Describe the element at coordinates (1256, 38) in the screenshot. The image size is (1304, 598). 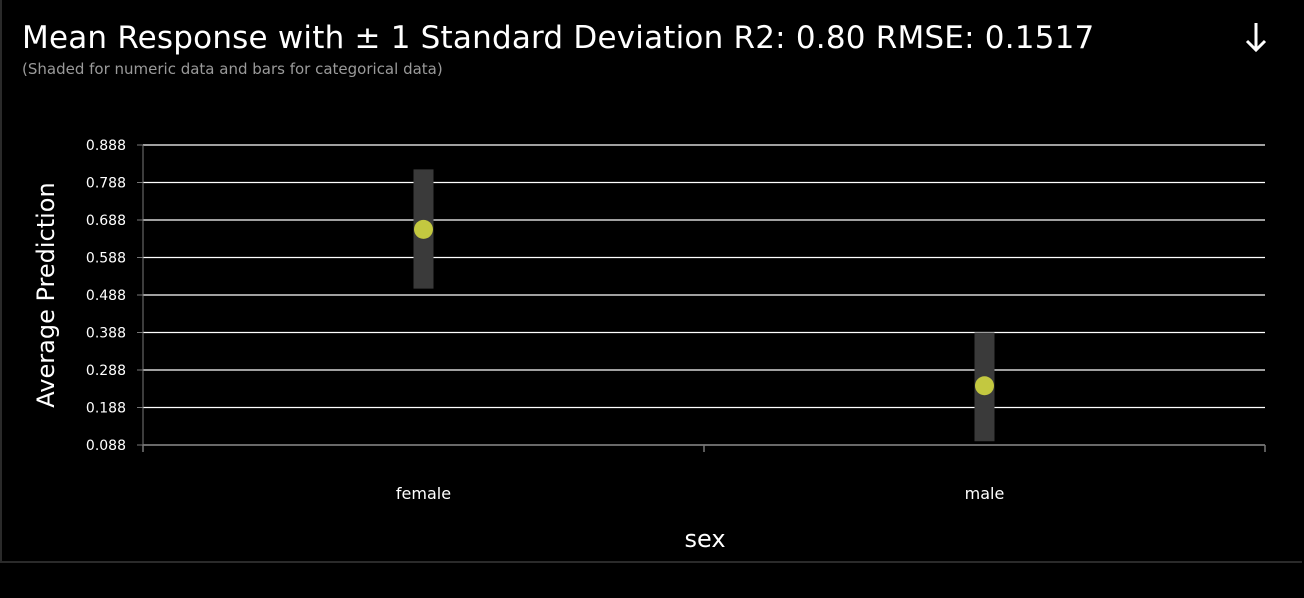
I see `download-arrow-icon` at that location.